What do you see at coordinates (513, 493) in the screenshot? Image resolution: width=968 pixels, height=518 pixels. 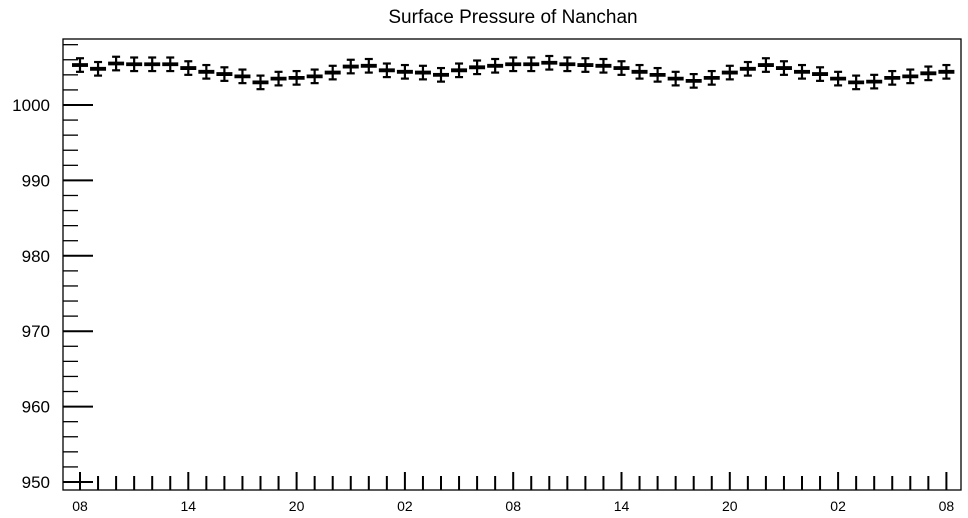 I see `x-axis: 08 14 20 02 08 14 20 02 08` at bounding box center [513, 493].